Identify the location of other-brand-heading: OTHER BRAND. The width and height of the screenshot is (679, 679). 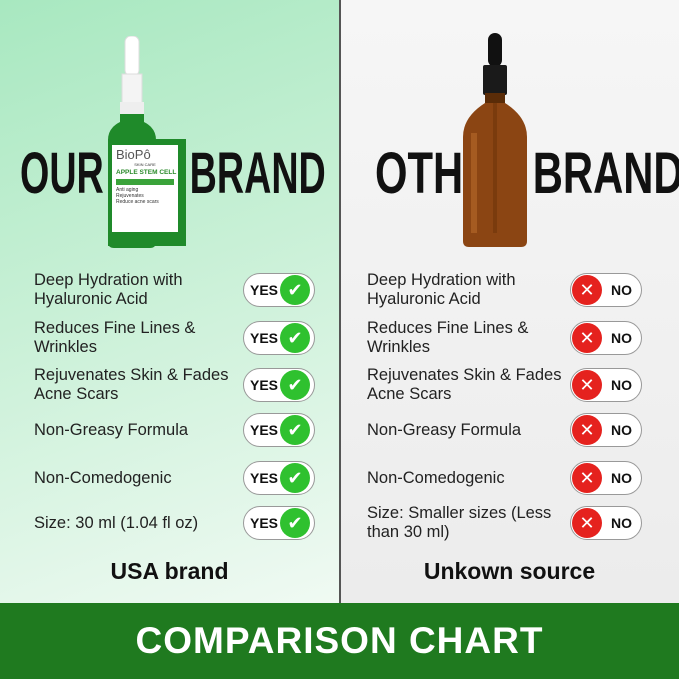
(527, 173).